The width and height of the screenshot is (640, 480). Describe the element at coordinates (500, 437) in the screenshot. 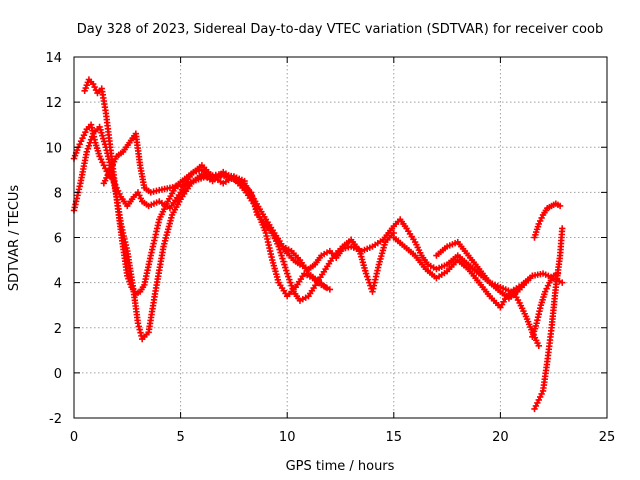

I see `x-tick-label: 20` at that location.